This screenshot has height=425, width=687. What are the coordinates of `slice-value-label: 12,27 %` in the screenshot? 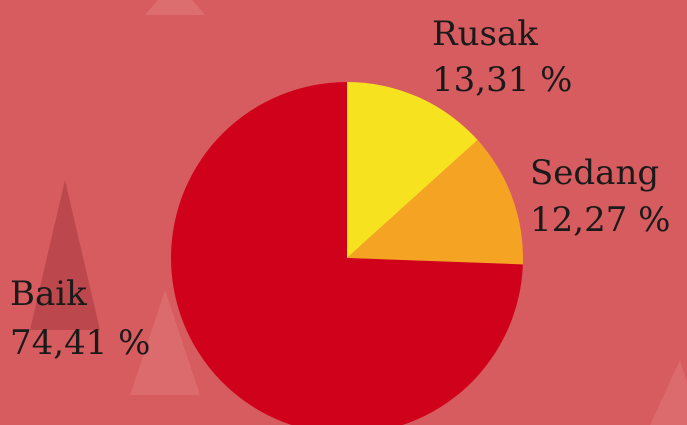 It's located at (600, 220).